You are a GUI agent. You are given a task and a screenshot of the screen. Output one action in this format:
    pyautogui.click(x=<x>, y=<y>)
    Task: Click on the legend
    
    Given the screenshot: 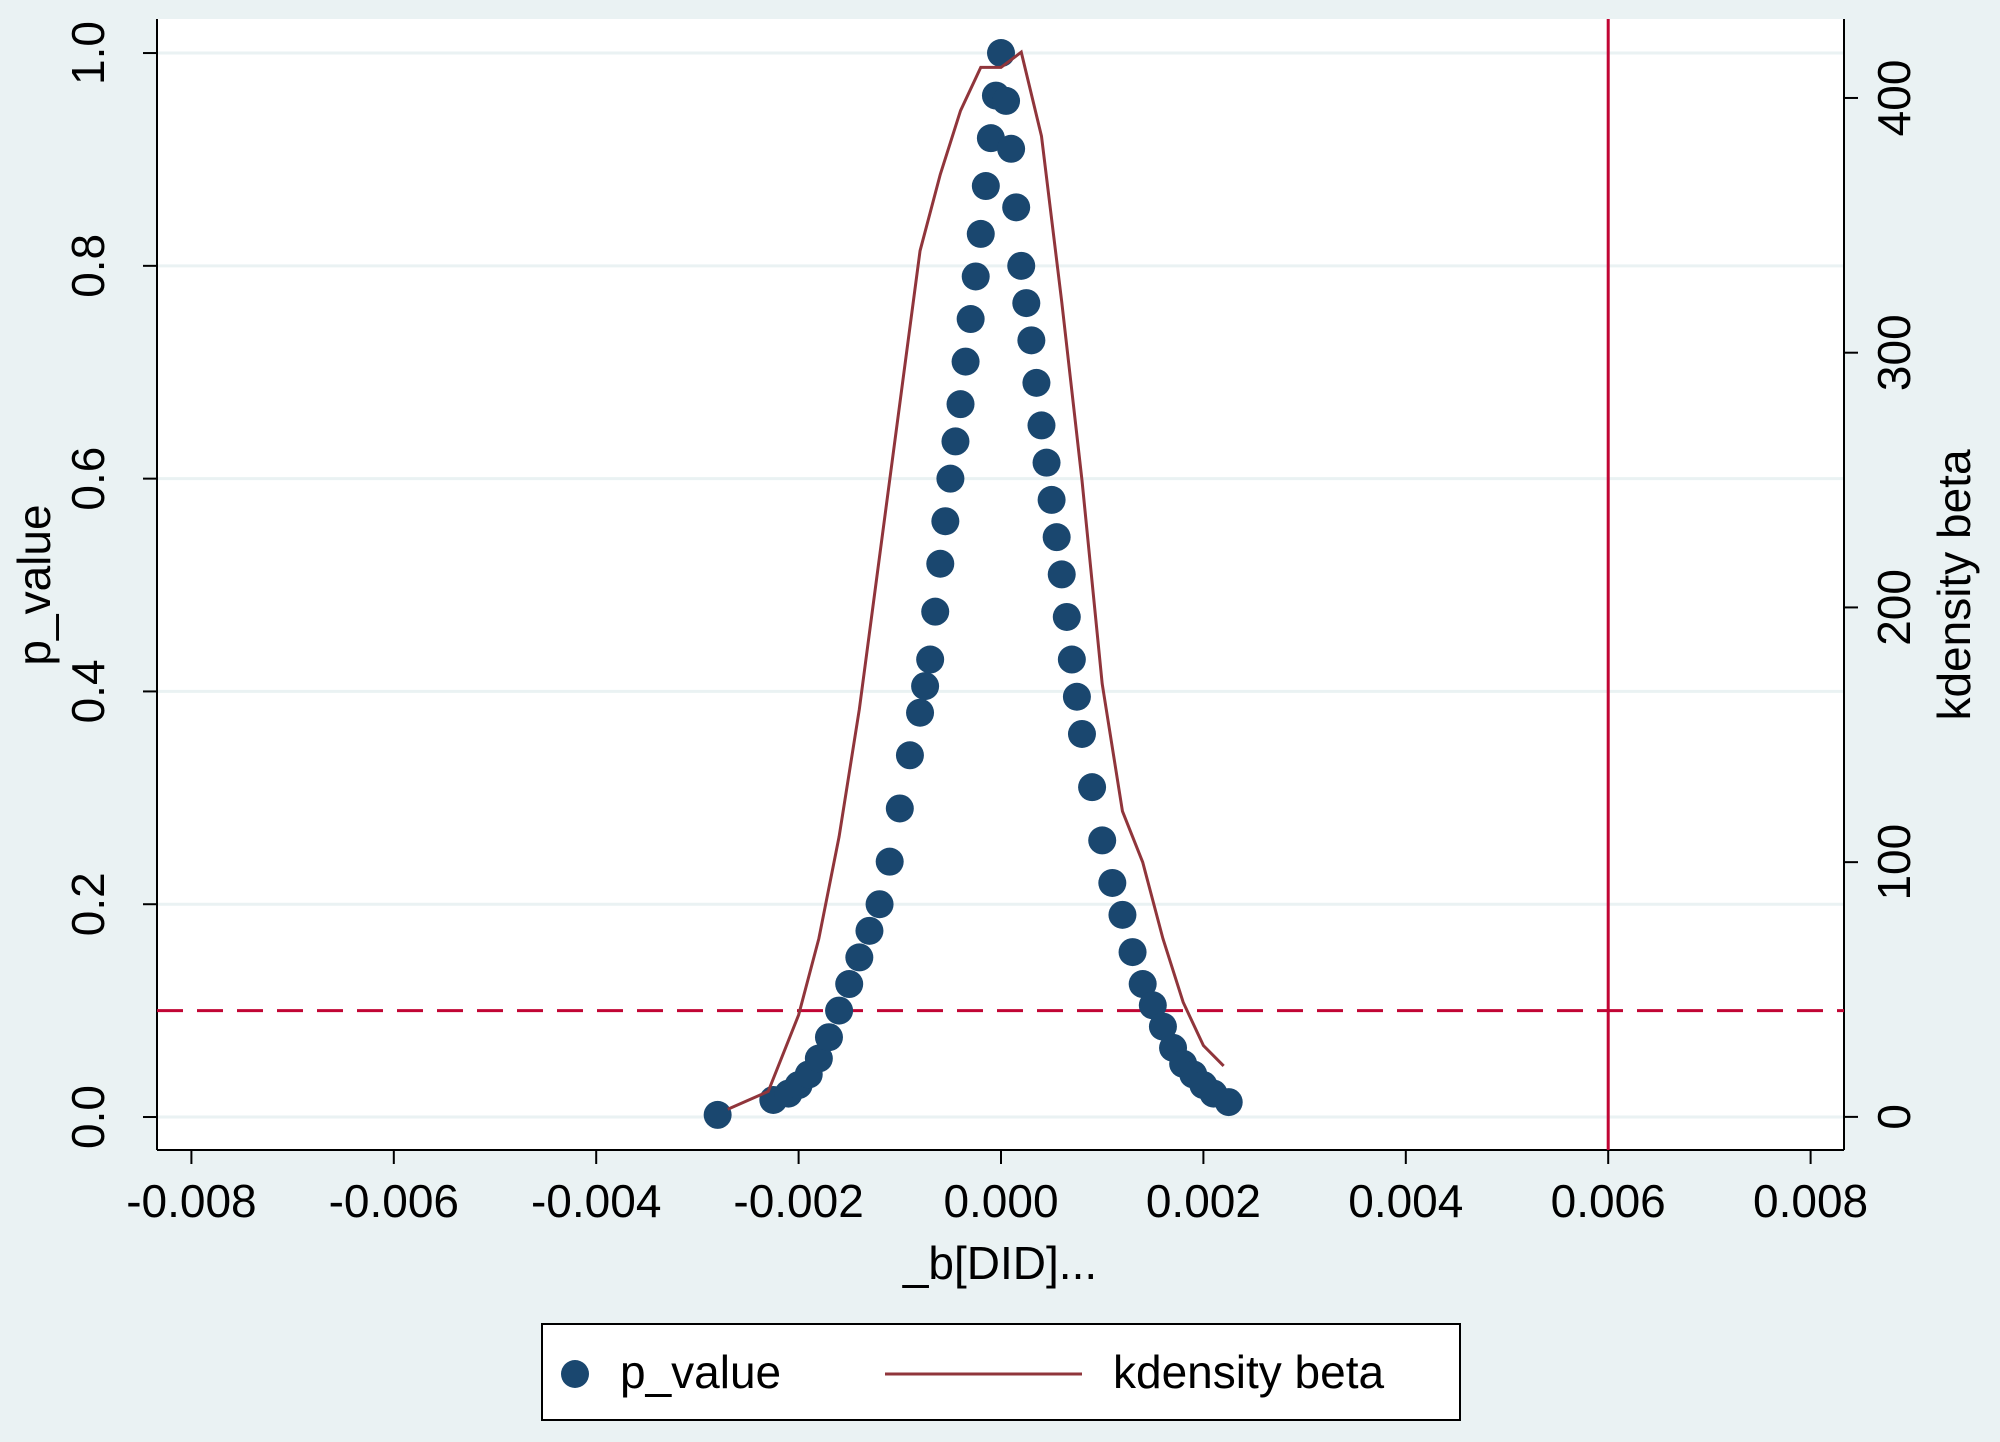 What is the action you would take?
    pyautogui.click(x=1001, y=1372)
    